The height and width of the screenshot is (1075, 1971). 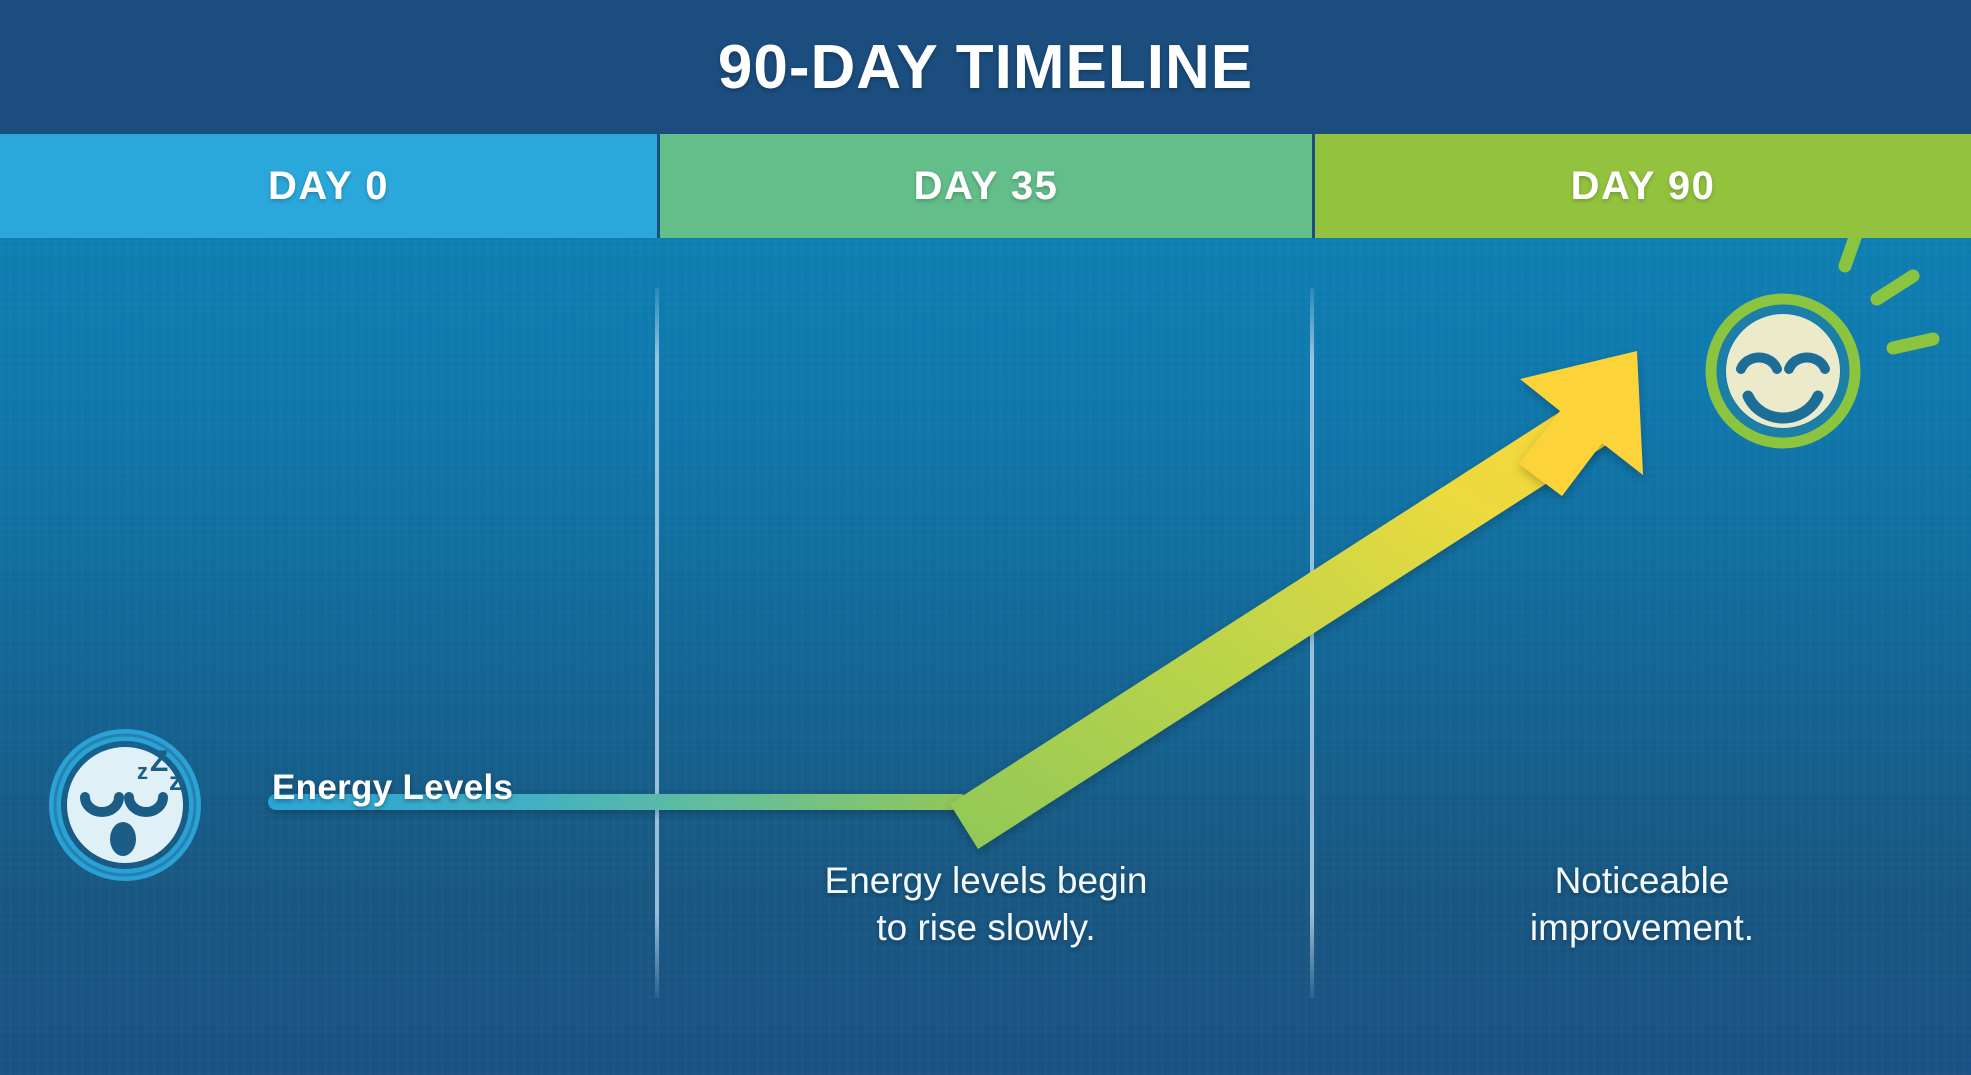 I want to click on energy-levels-label: Energy Levels, so click(x=393, y=787).